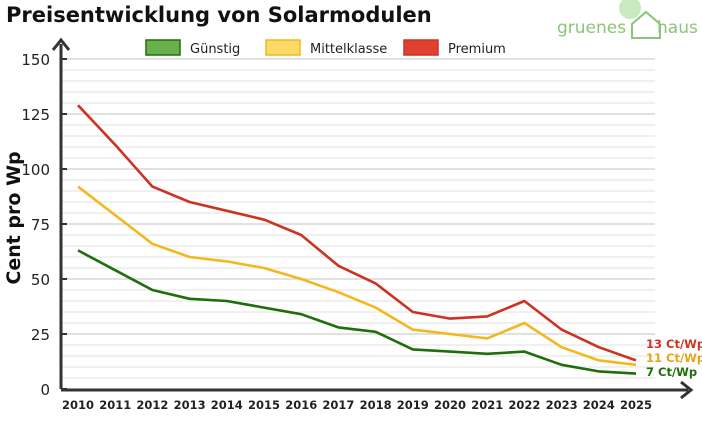 This screenshot has height=421, width=702. Describe the element at coordinates (627, 19) in the screenshot. I see `logo: gruenes haus` at that location.